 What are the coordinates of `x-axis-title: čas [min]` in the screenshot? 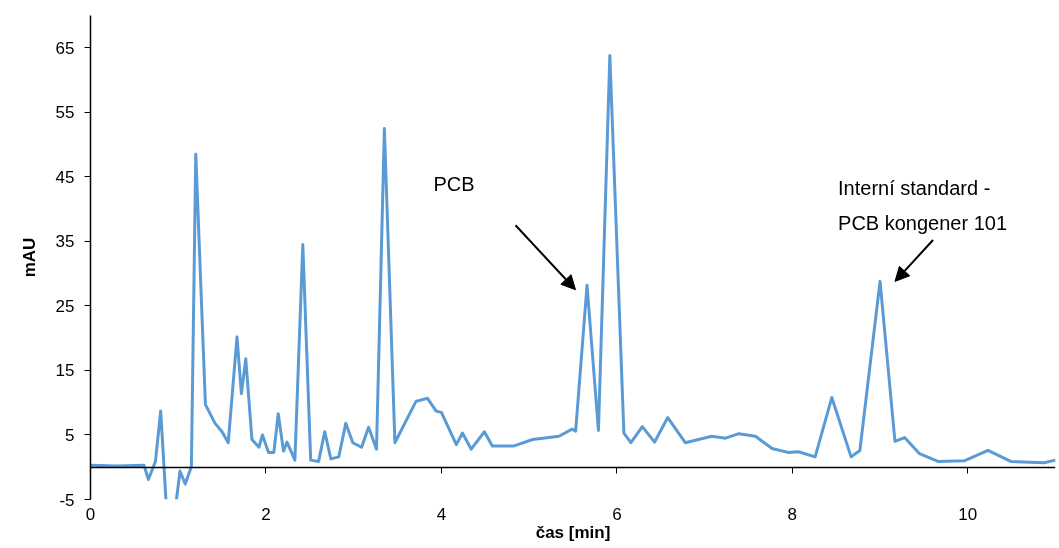 It's located at (573, 532).